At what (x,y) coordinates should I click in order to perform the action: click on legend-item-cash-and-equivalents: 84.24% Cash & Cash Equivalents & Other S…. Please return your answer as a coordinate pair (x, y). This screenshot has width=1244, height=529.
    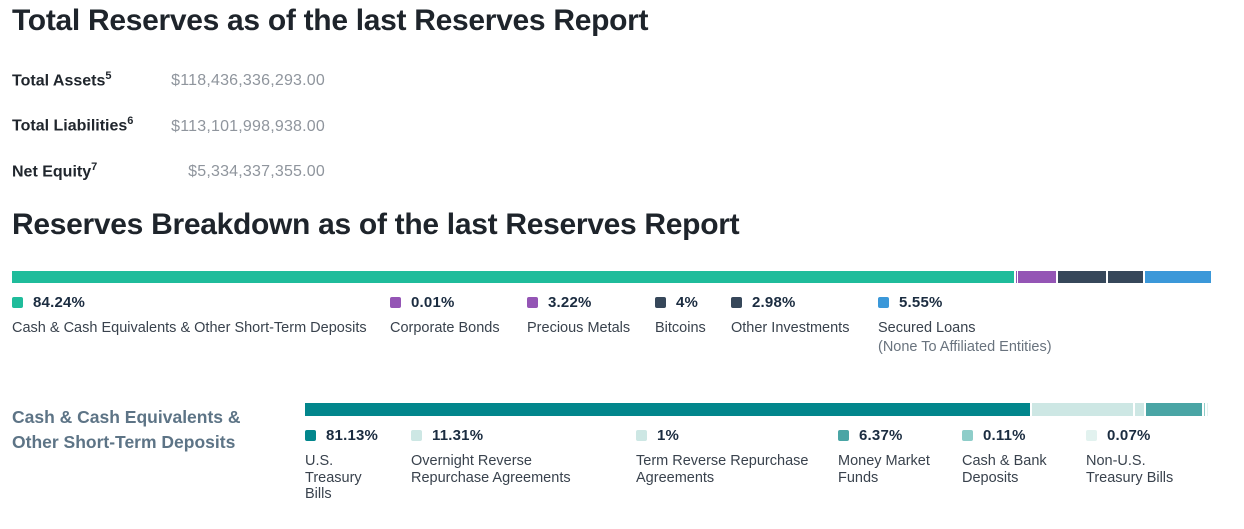
    Looking at the image, I should click on (201, 325).